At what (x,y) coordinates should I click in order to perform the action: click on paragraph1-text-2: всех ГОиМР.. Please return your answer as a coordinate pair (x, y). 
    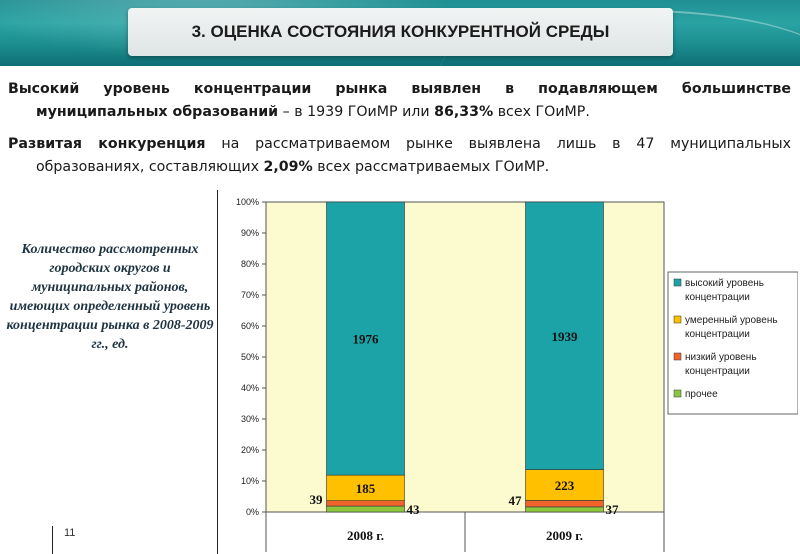
    Looking at the image, I should click on (541, 112).